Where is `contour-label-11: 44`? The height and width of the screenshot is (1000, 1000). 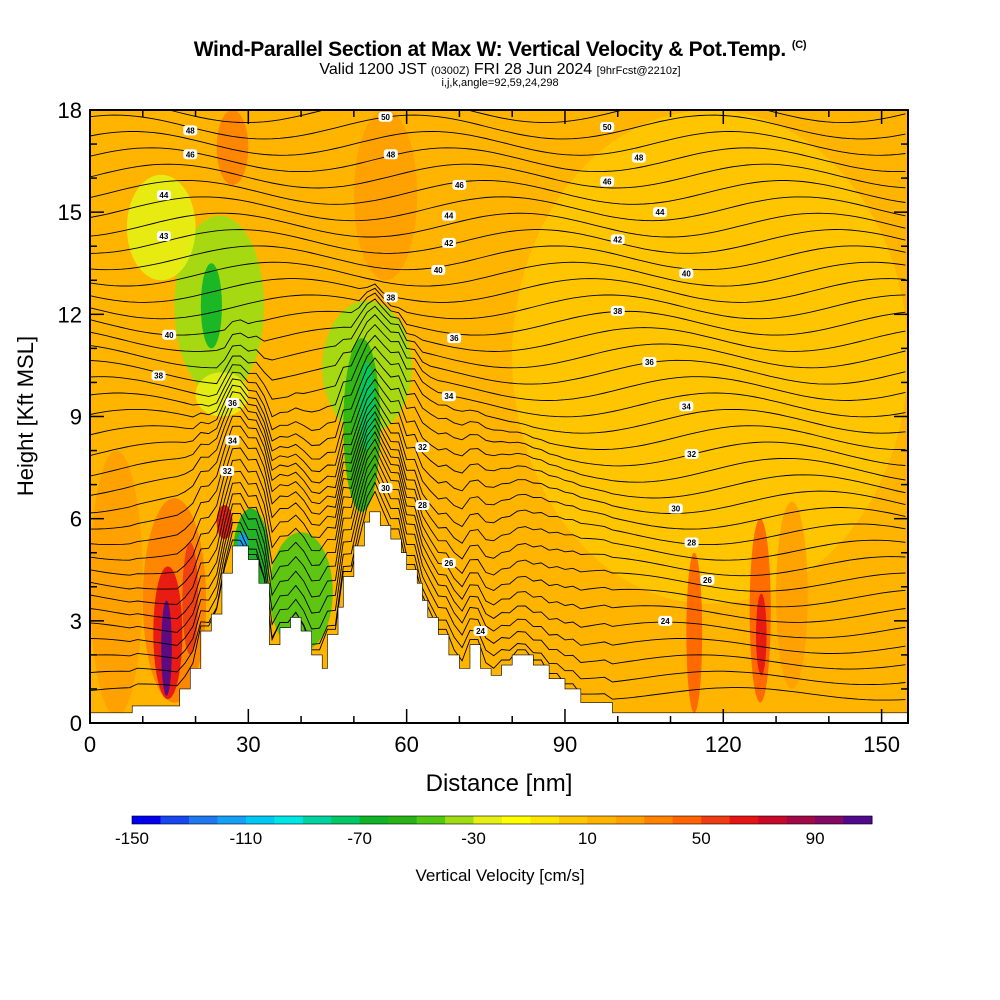 contour-label-11: 44 is located at coordinates (659, 212).